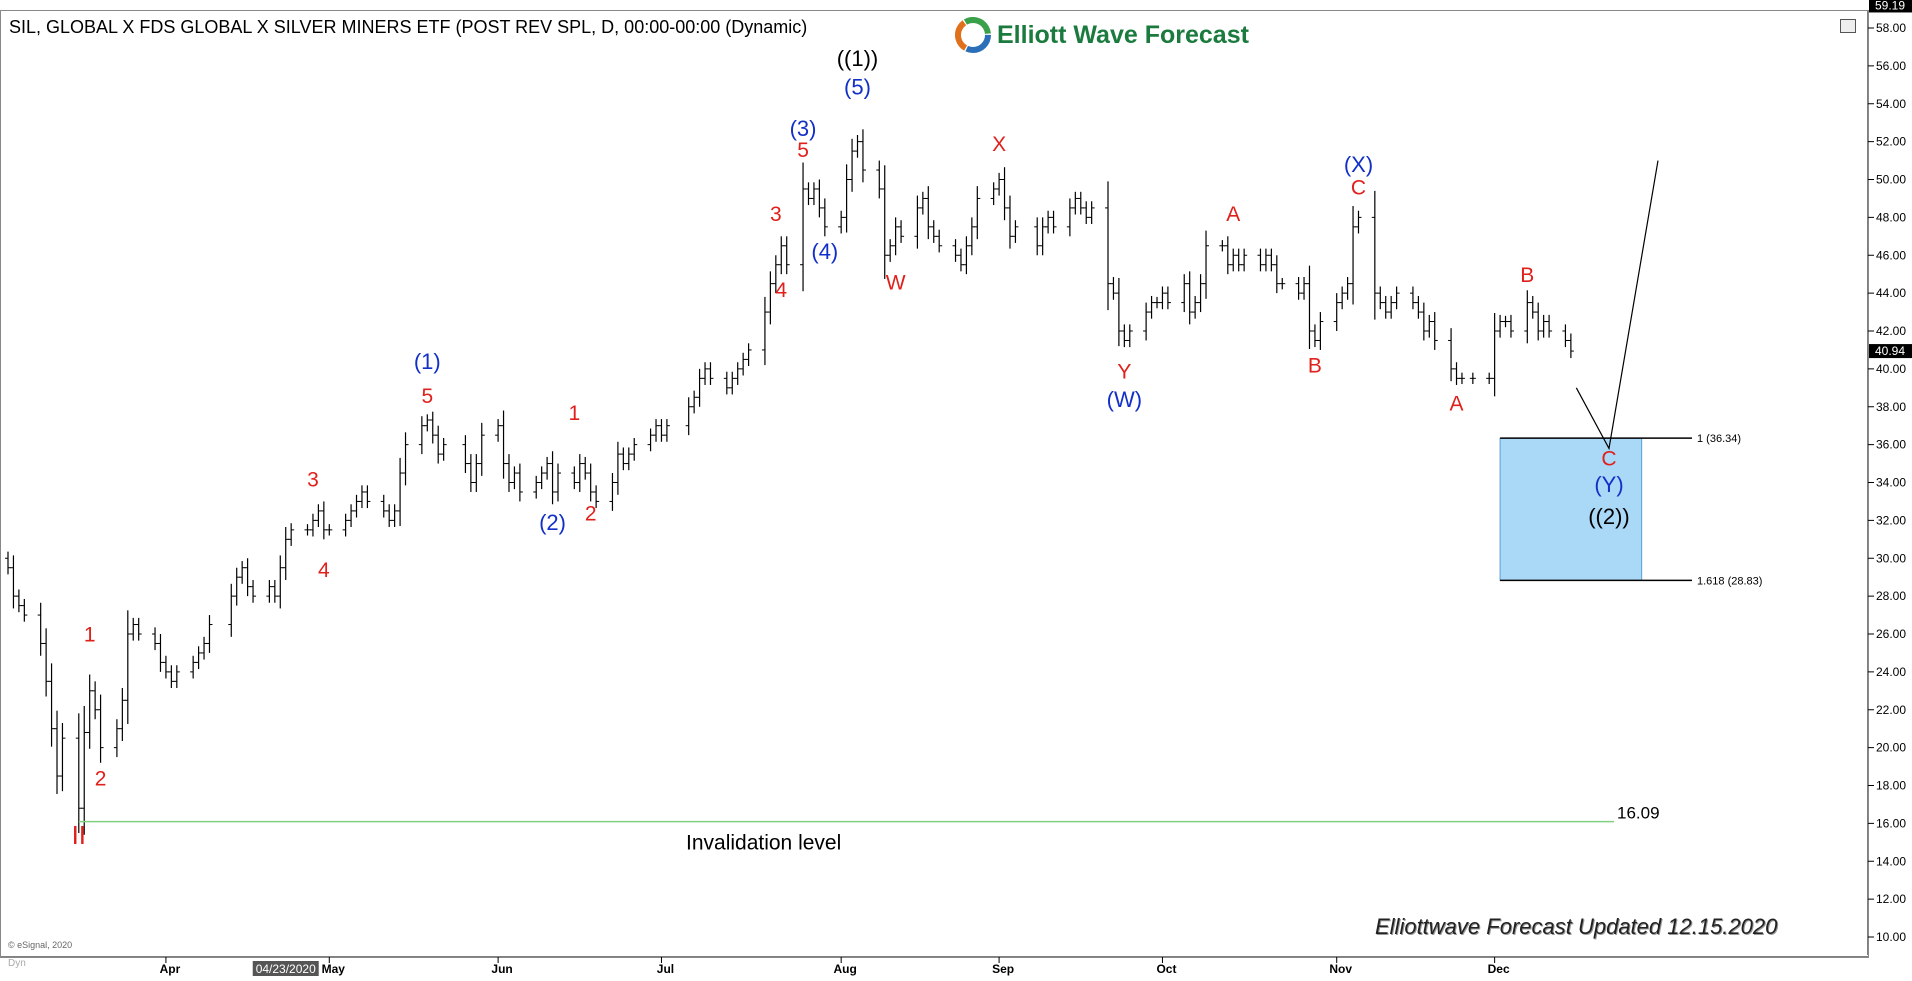 Image resolution: width=1912 pixels, height=981 pixels. Describe the element at coordinates (334, 969) in the screenshot. I see `x-tick-label: May` at that location.